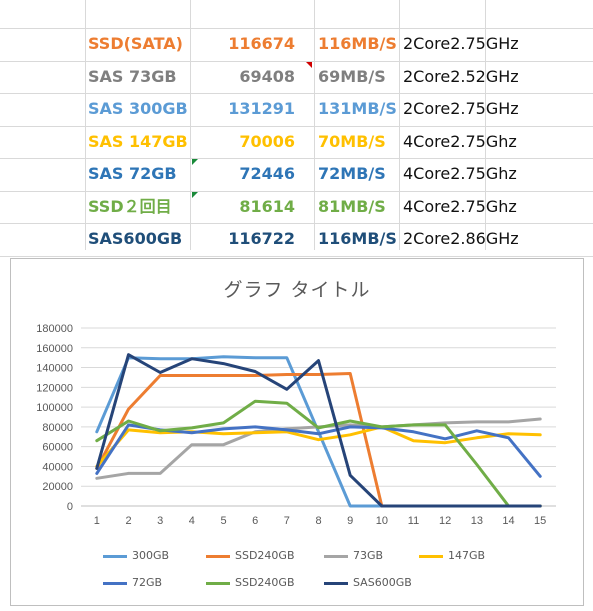 The image size is (593, 611). Describe the element at coordinates (132, 173) in the screenshot. I see `drive-name-cell: SAS 72GB` at that location.